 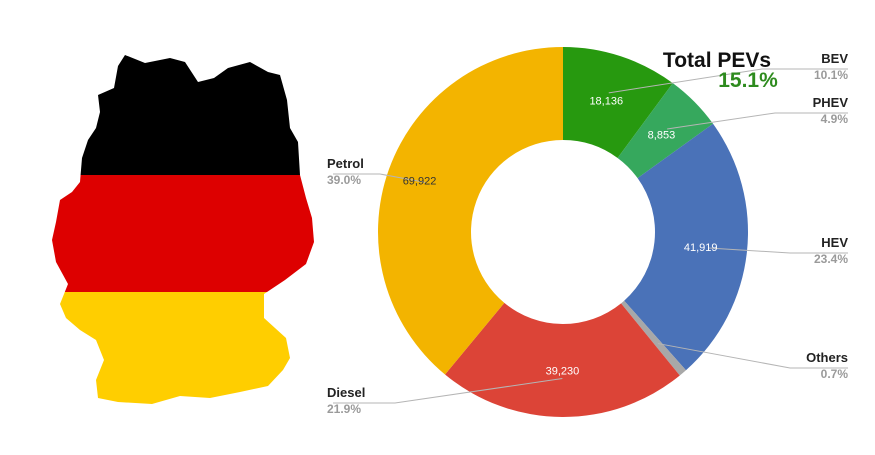 I want to click on leader-line-petrol, so click(x=379, y=178).